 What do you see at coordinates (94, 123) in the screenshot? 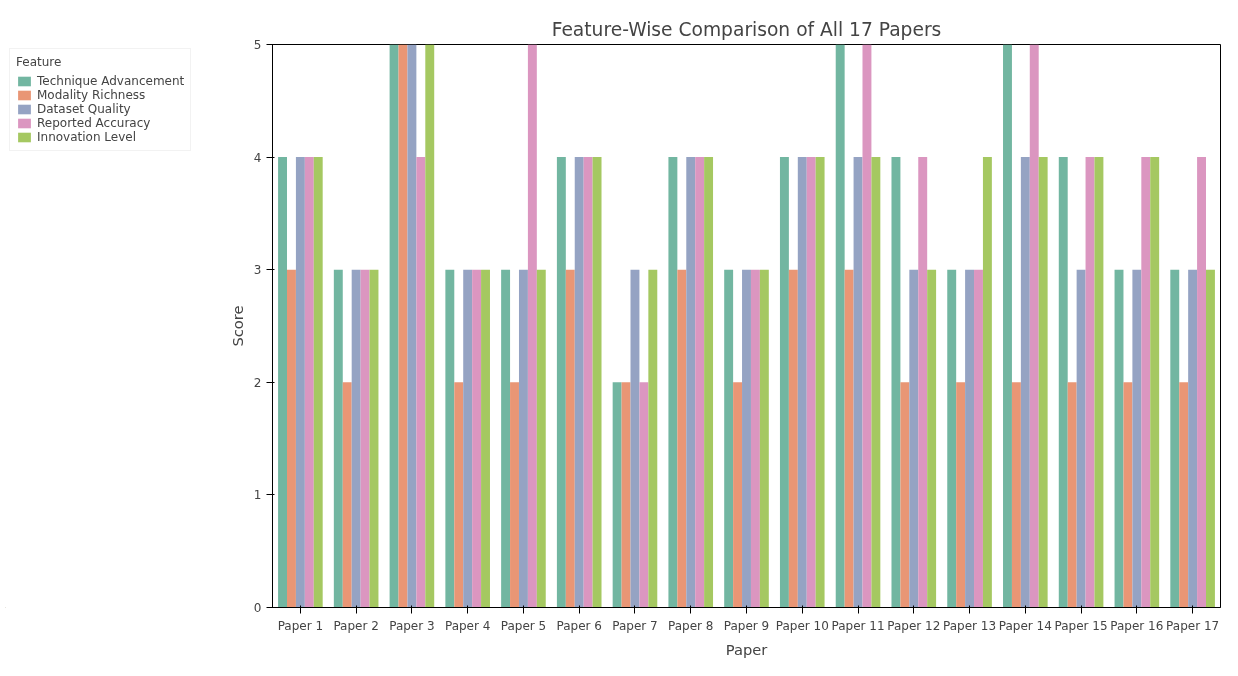
I see `legend-label: Reported Accuracy` at bounding box center [94, 123].